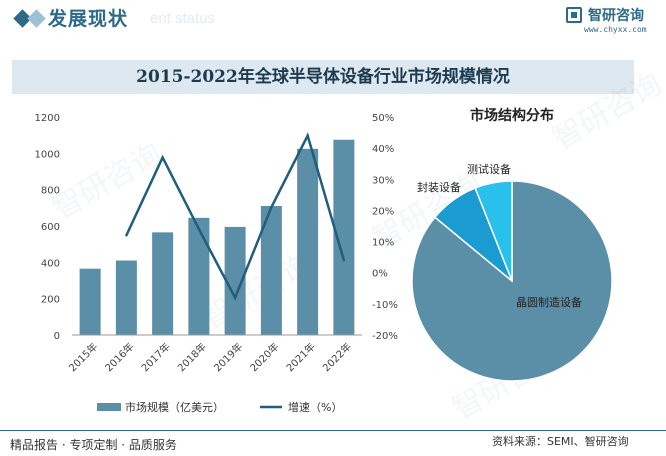  Describe the element at coordinates (439, 187) in the screenshot. I see `pie-label: 封装设备` at that location.